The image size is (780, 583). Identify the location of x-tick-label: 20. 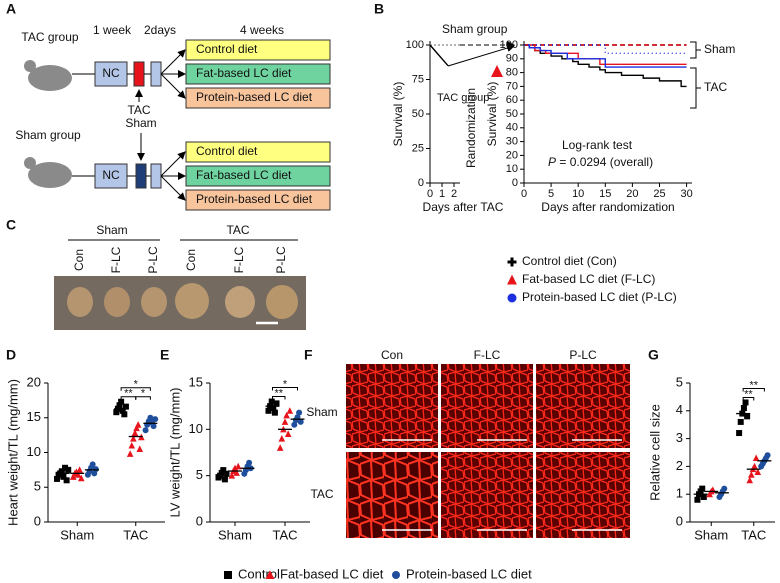
(632, 194).